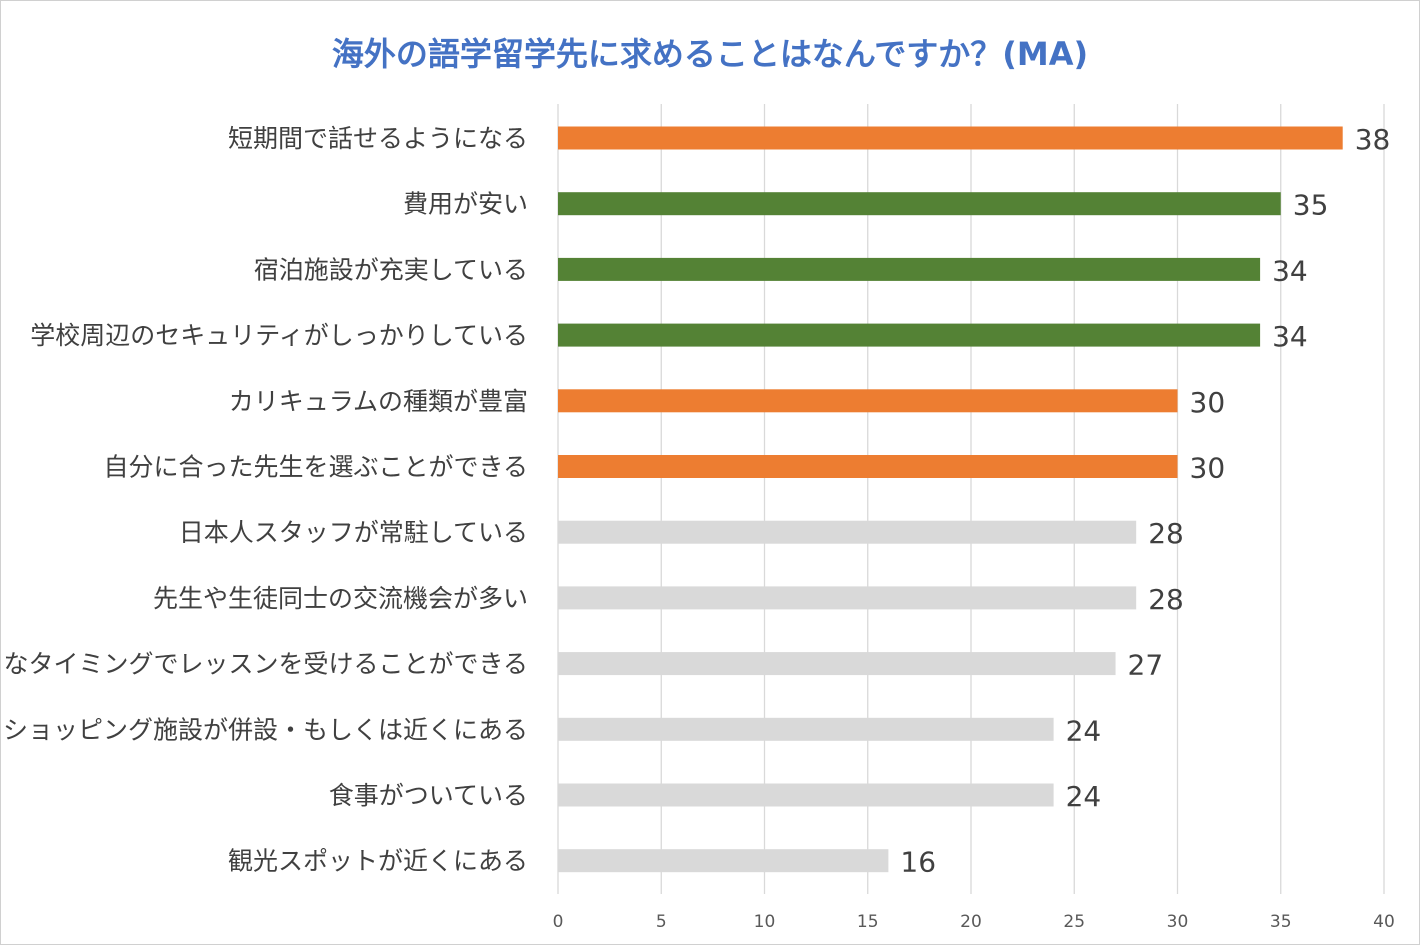  What do you see at coordinates (378, 861) in the screenshot?
I see `category-label: 観光スポットが近くにある` at bounding box center [378, 861].